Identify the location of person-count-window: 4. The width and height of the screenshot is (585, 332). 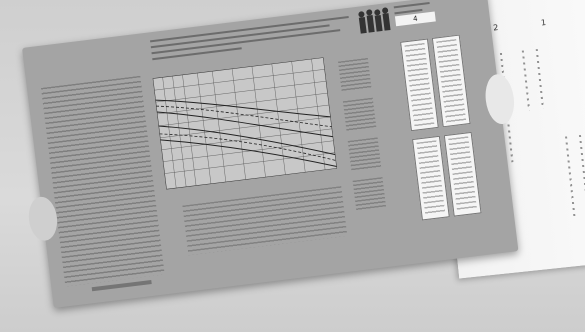
(416, 15).